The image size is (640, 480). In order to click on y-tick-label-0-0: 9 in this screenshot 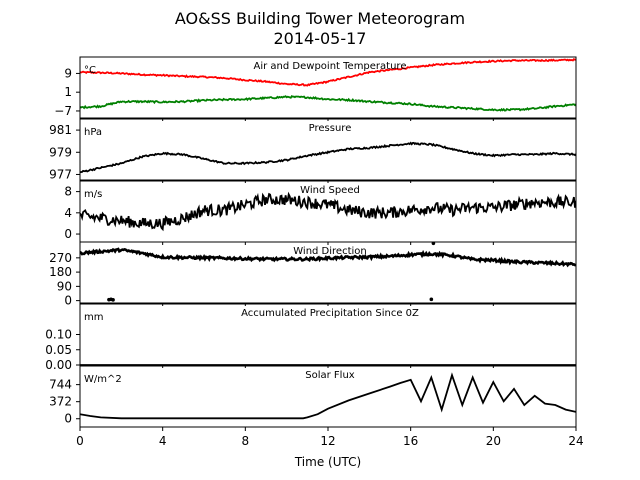, I will do `click(68, 73)`.